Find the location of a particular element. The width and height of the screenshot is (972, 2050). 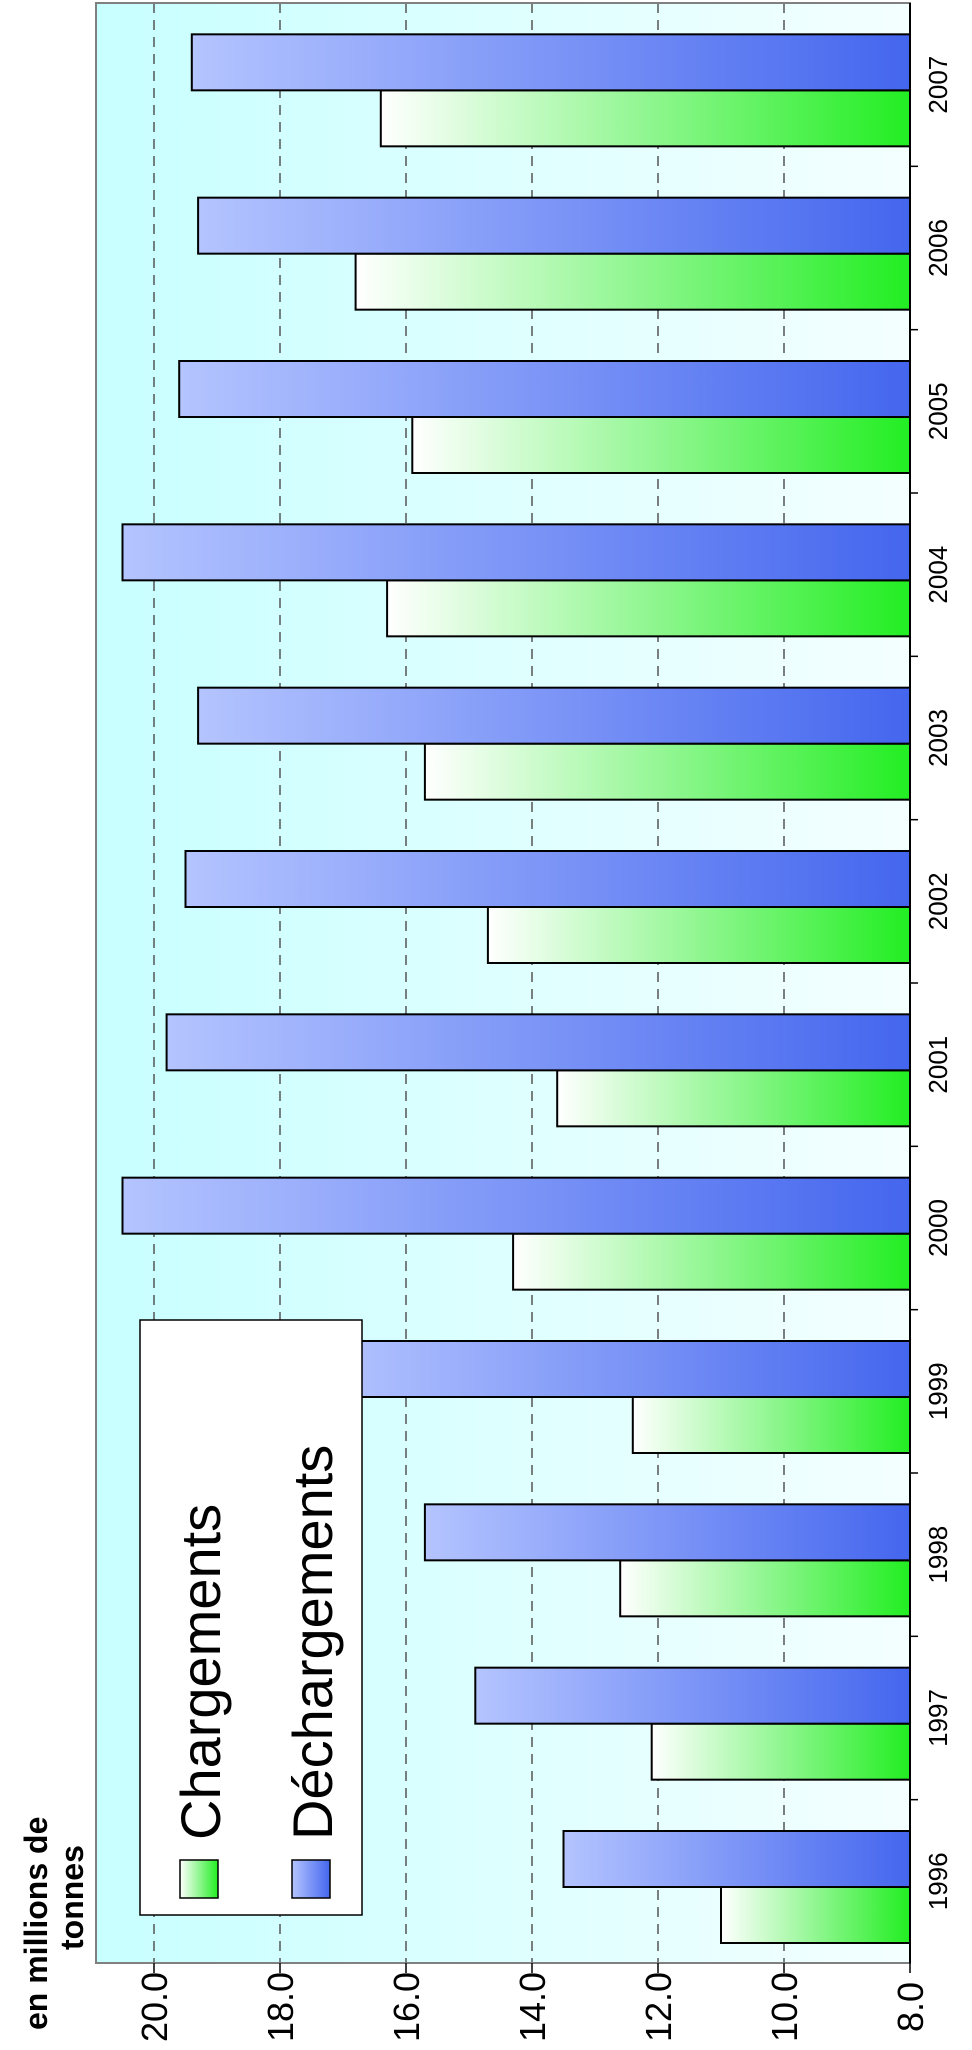

x-tick-label: 2004 is located at coordinates (938, 575).